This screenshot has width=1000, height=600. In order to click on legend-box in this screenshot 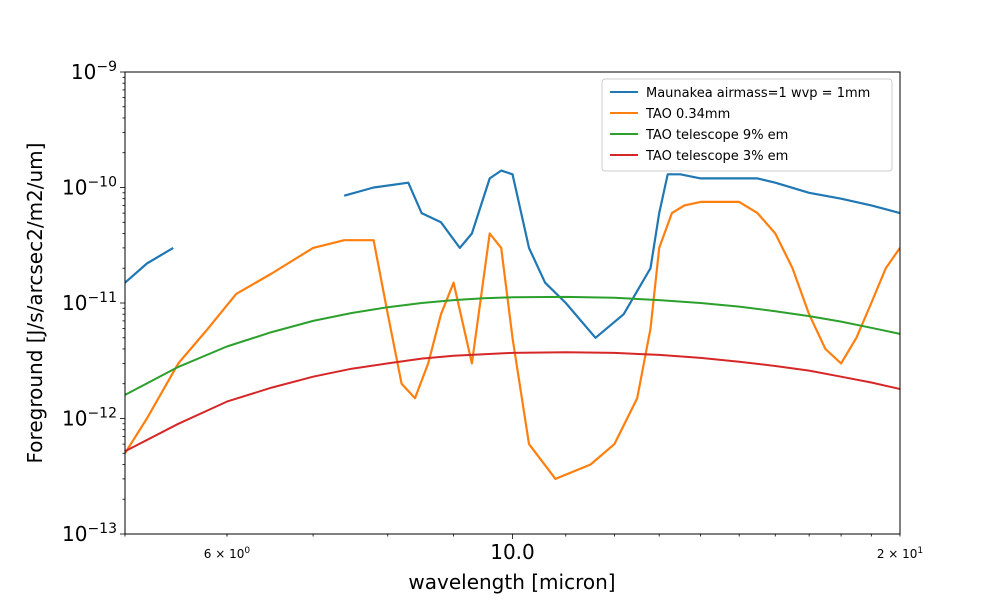, I will do `click(747, 125)`.